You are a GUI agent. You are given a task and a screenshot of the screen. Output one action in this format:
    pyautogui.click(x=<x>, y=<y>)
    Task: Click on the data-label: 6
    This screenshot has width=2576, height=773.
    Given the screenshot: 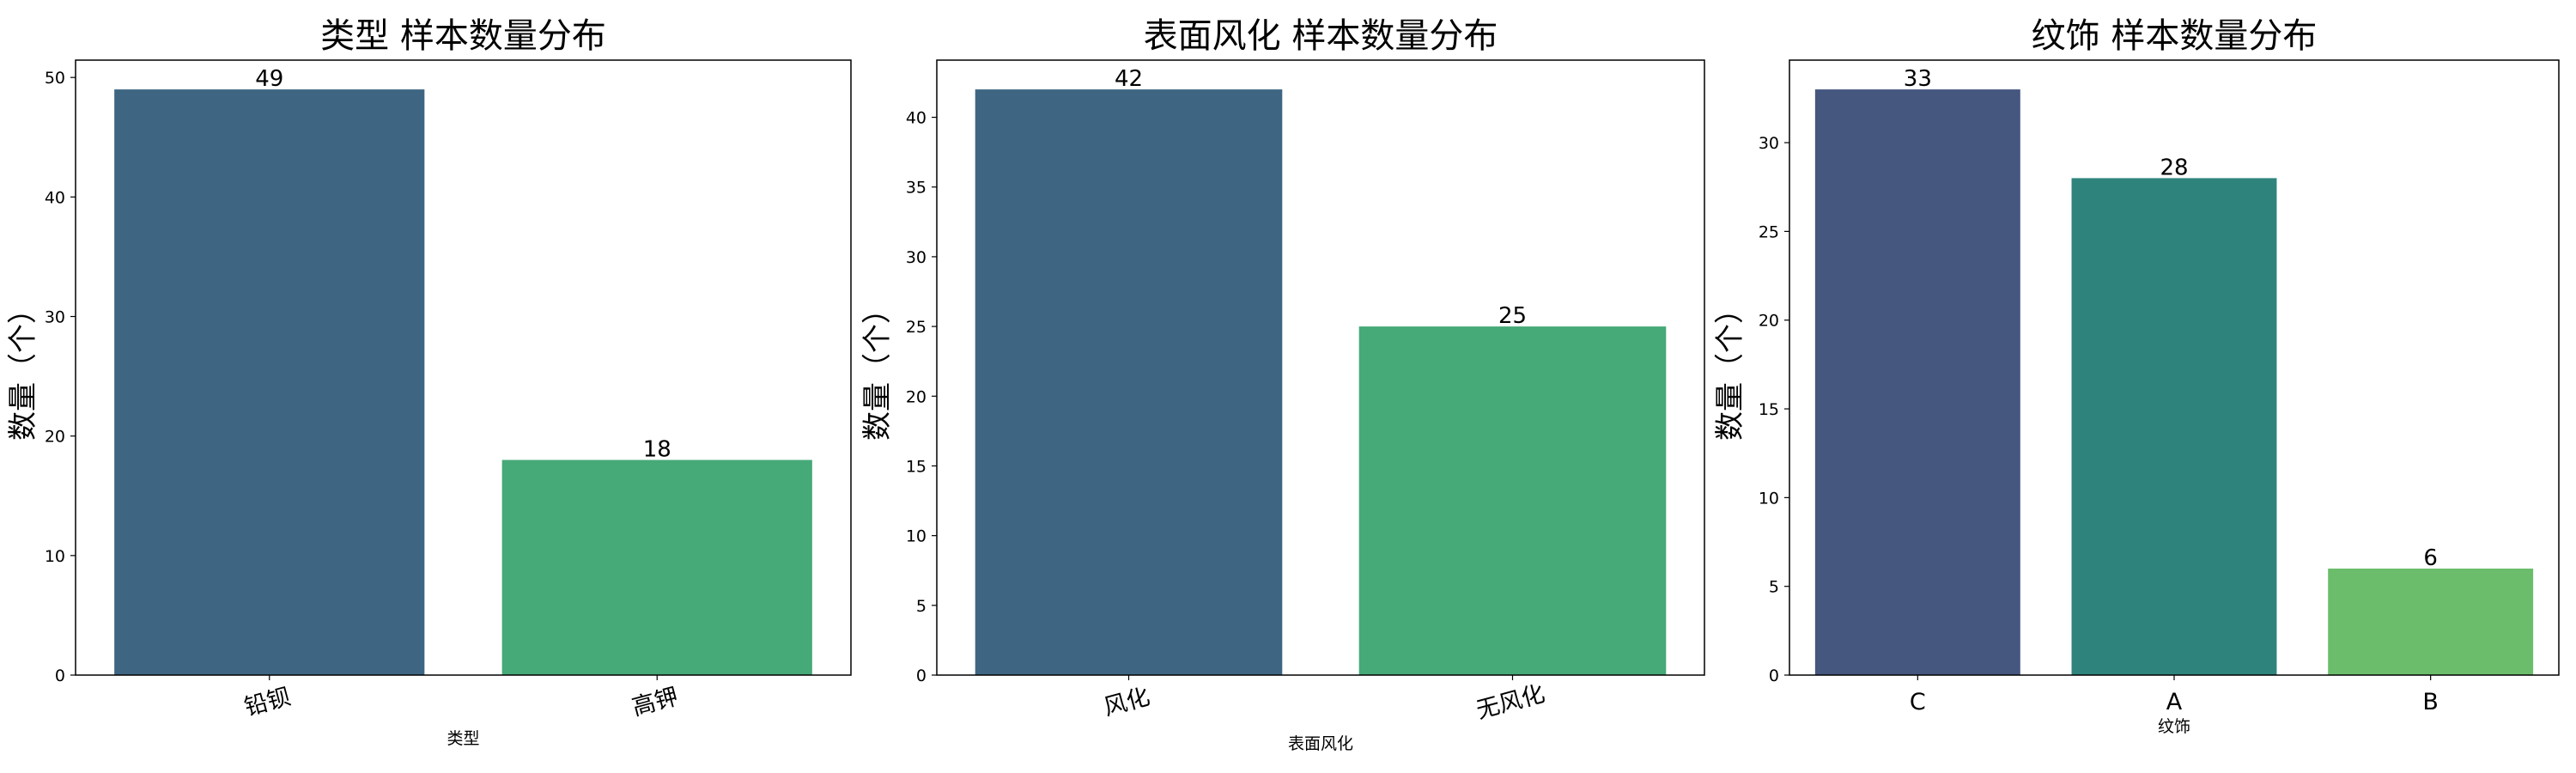 What is the action you would take?
    pyautogui.click(x=2430, y=558)
    